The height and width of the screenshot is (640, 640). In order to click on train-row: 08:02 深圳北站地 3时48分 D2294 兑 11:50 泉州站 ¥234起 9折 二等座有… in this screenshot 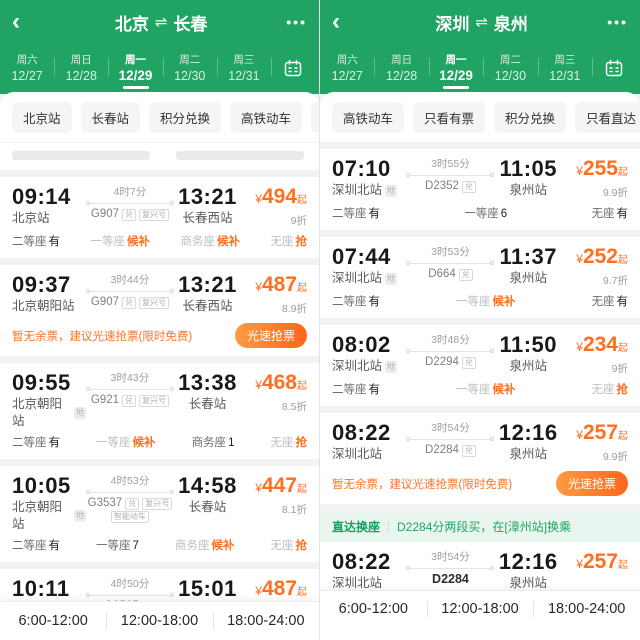, I will do `click(480, 365)`.